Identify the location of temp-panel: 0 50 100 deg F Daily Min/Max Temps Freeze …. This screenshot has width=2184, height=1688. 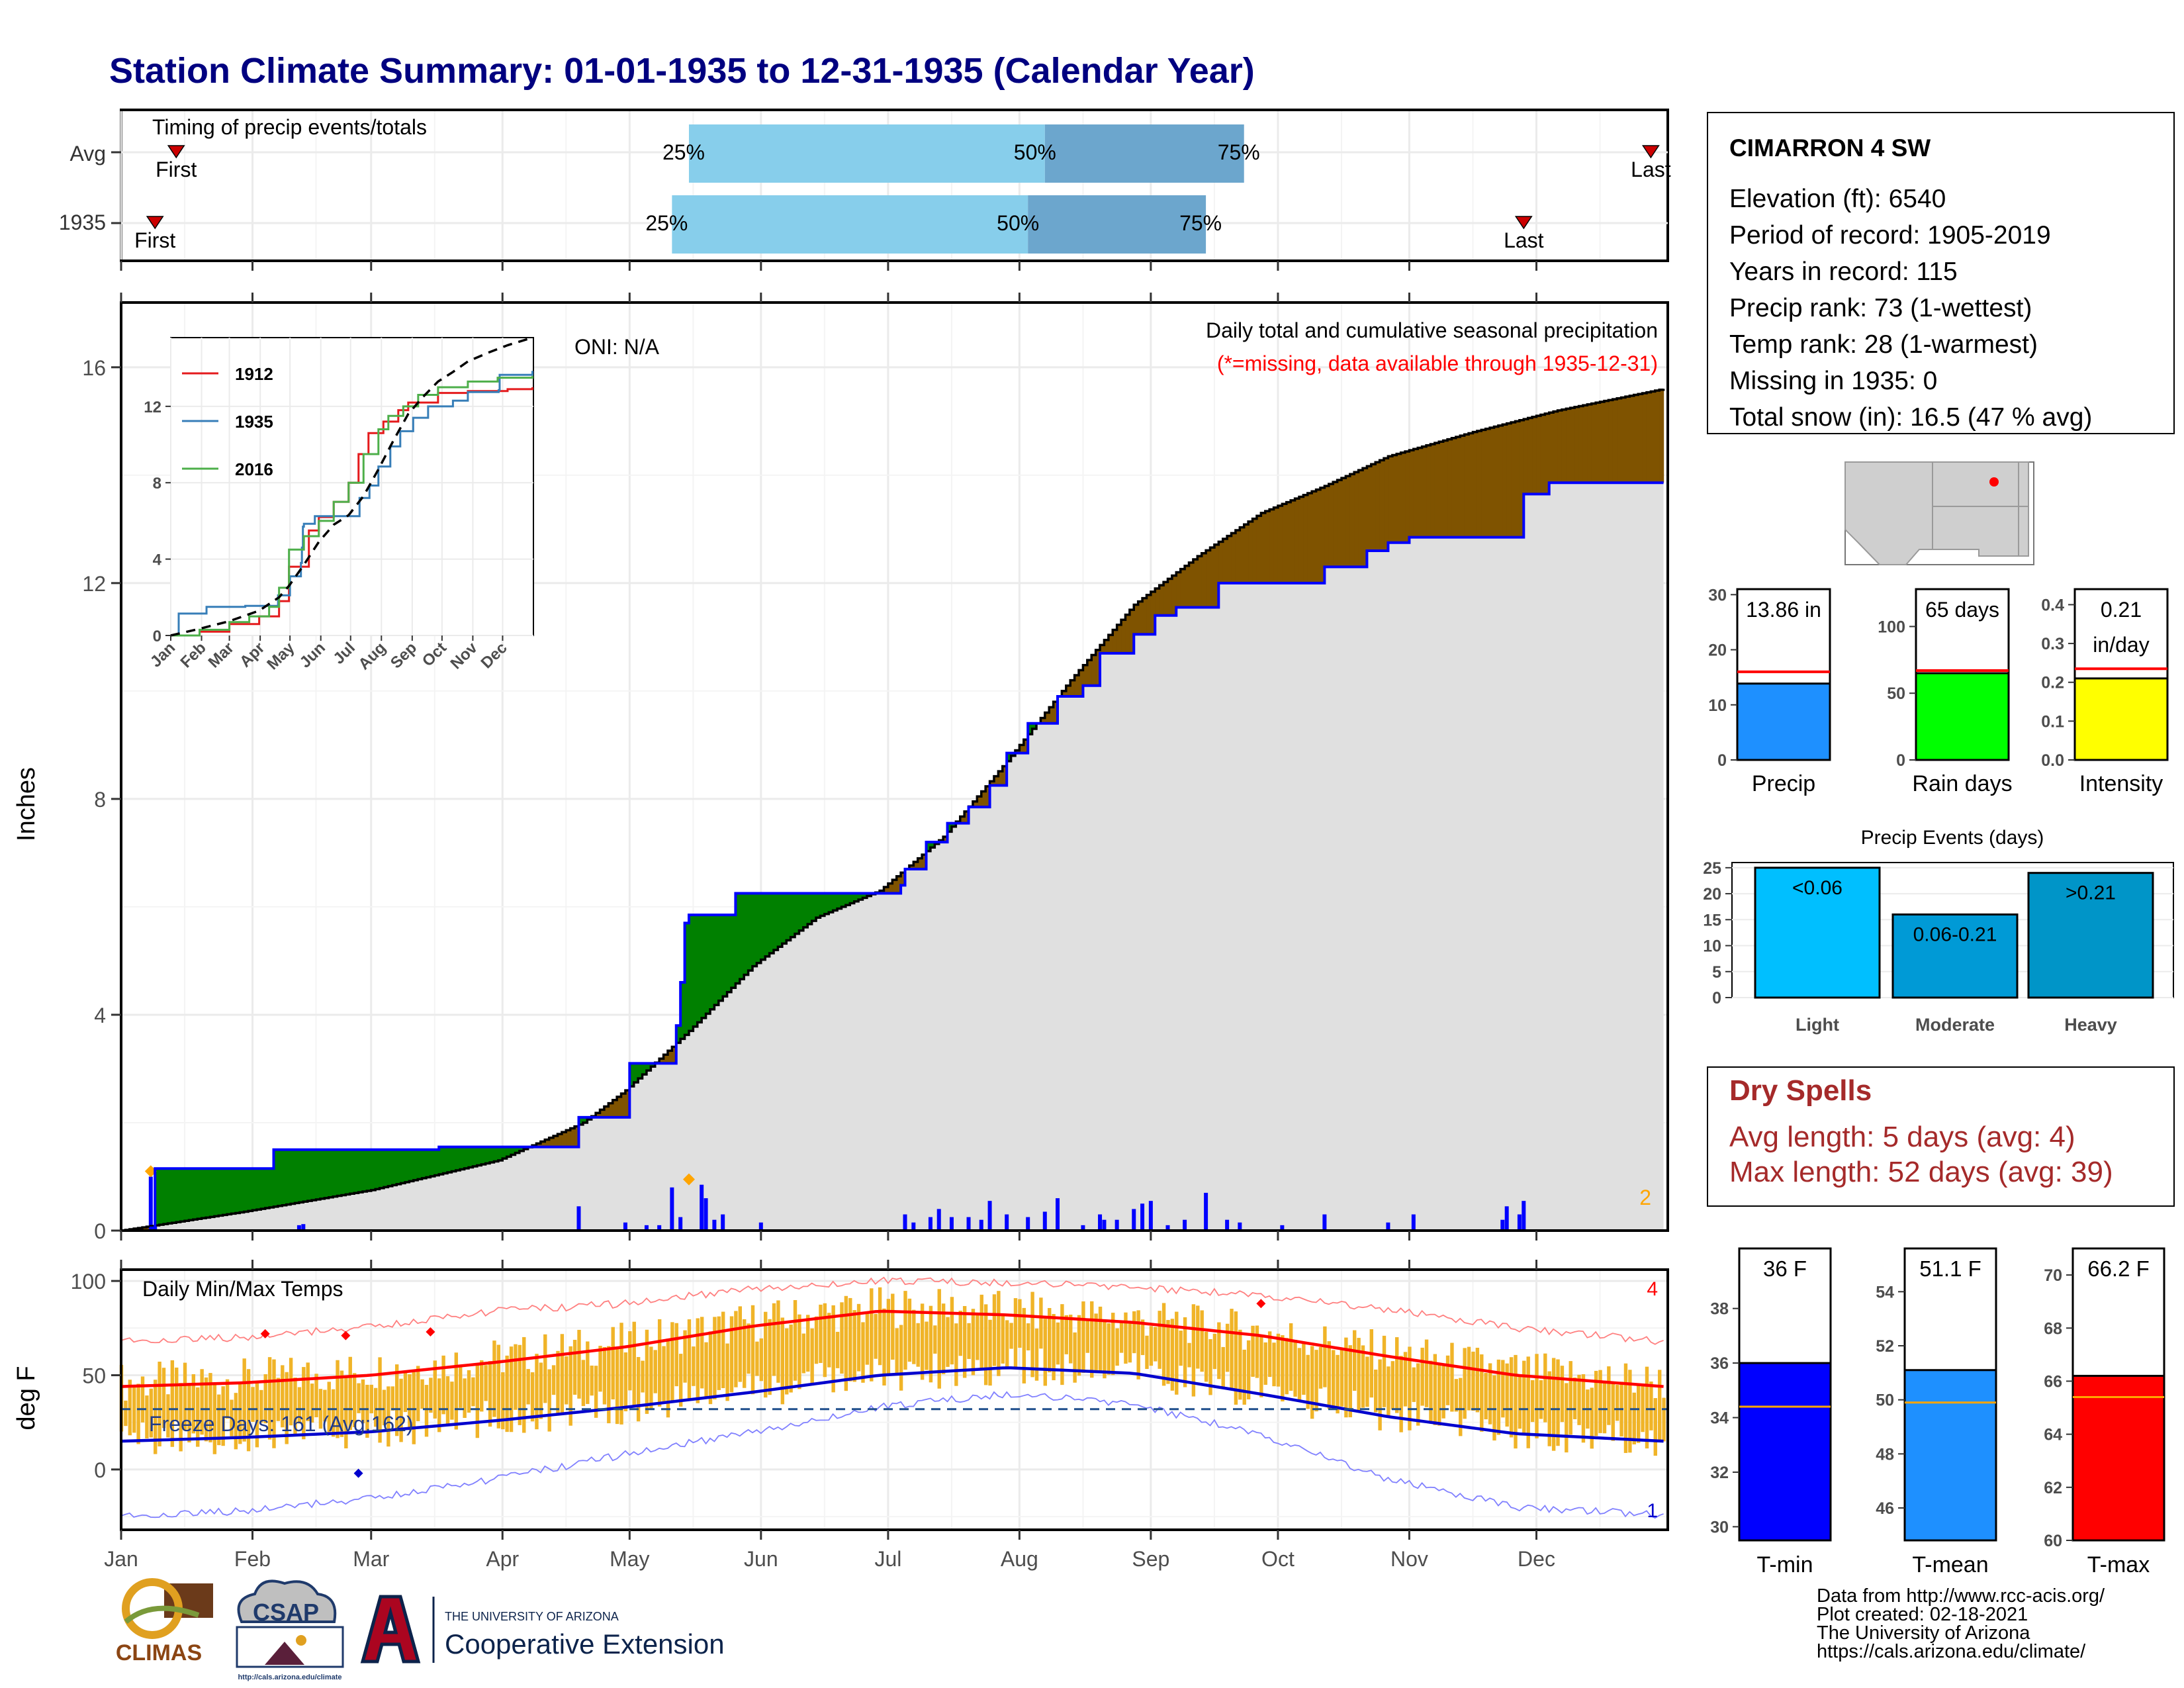
(841, 1415).